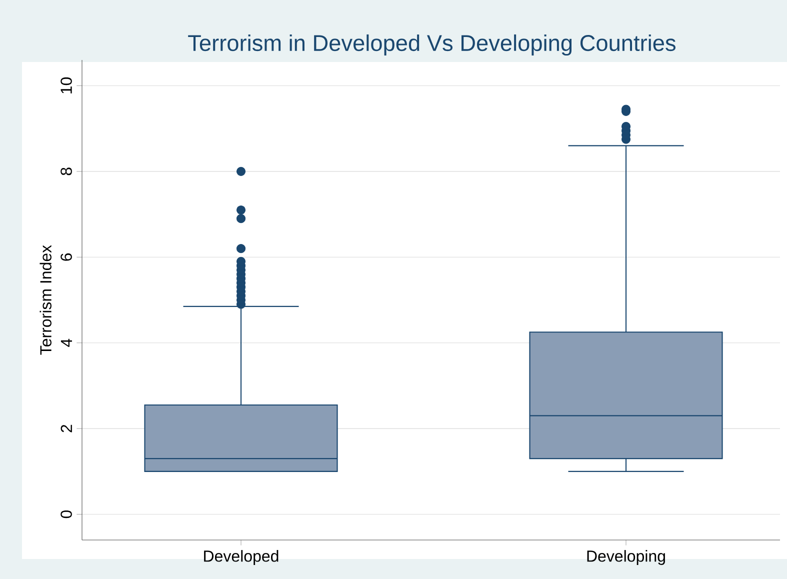 The height and width of the screenshot is (579, 787). Describe the element at coordinates (66, 257) in the screenshot. I see `y-tick-label: 6` at that location.